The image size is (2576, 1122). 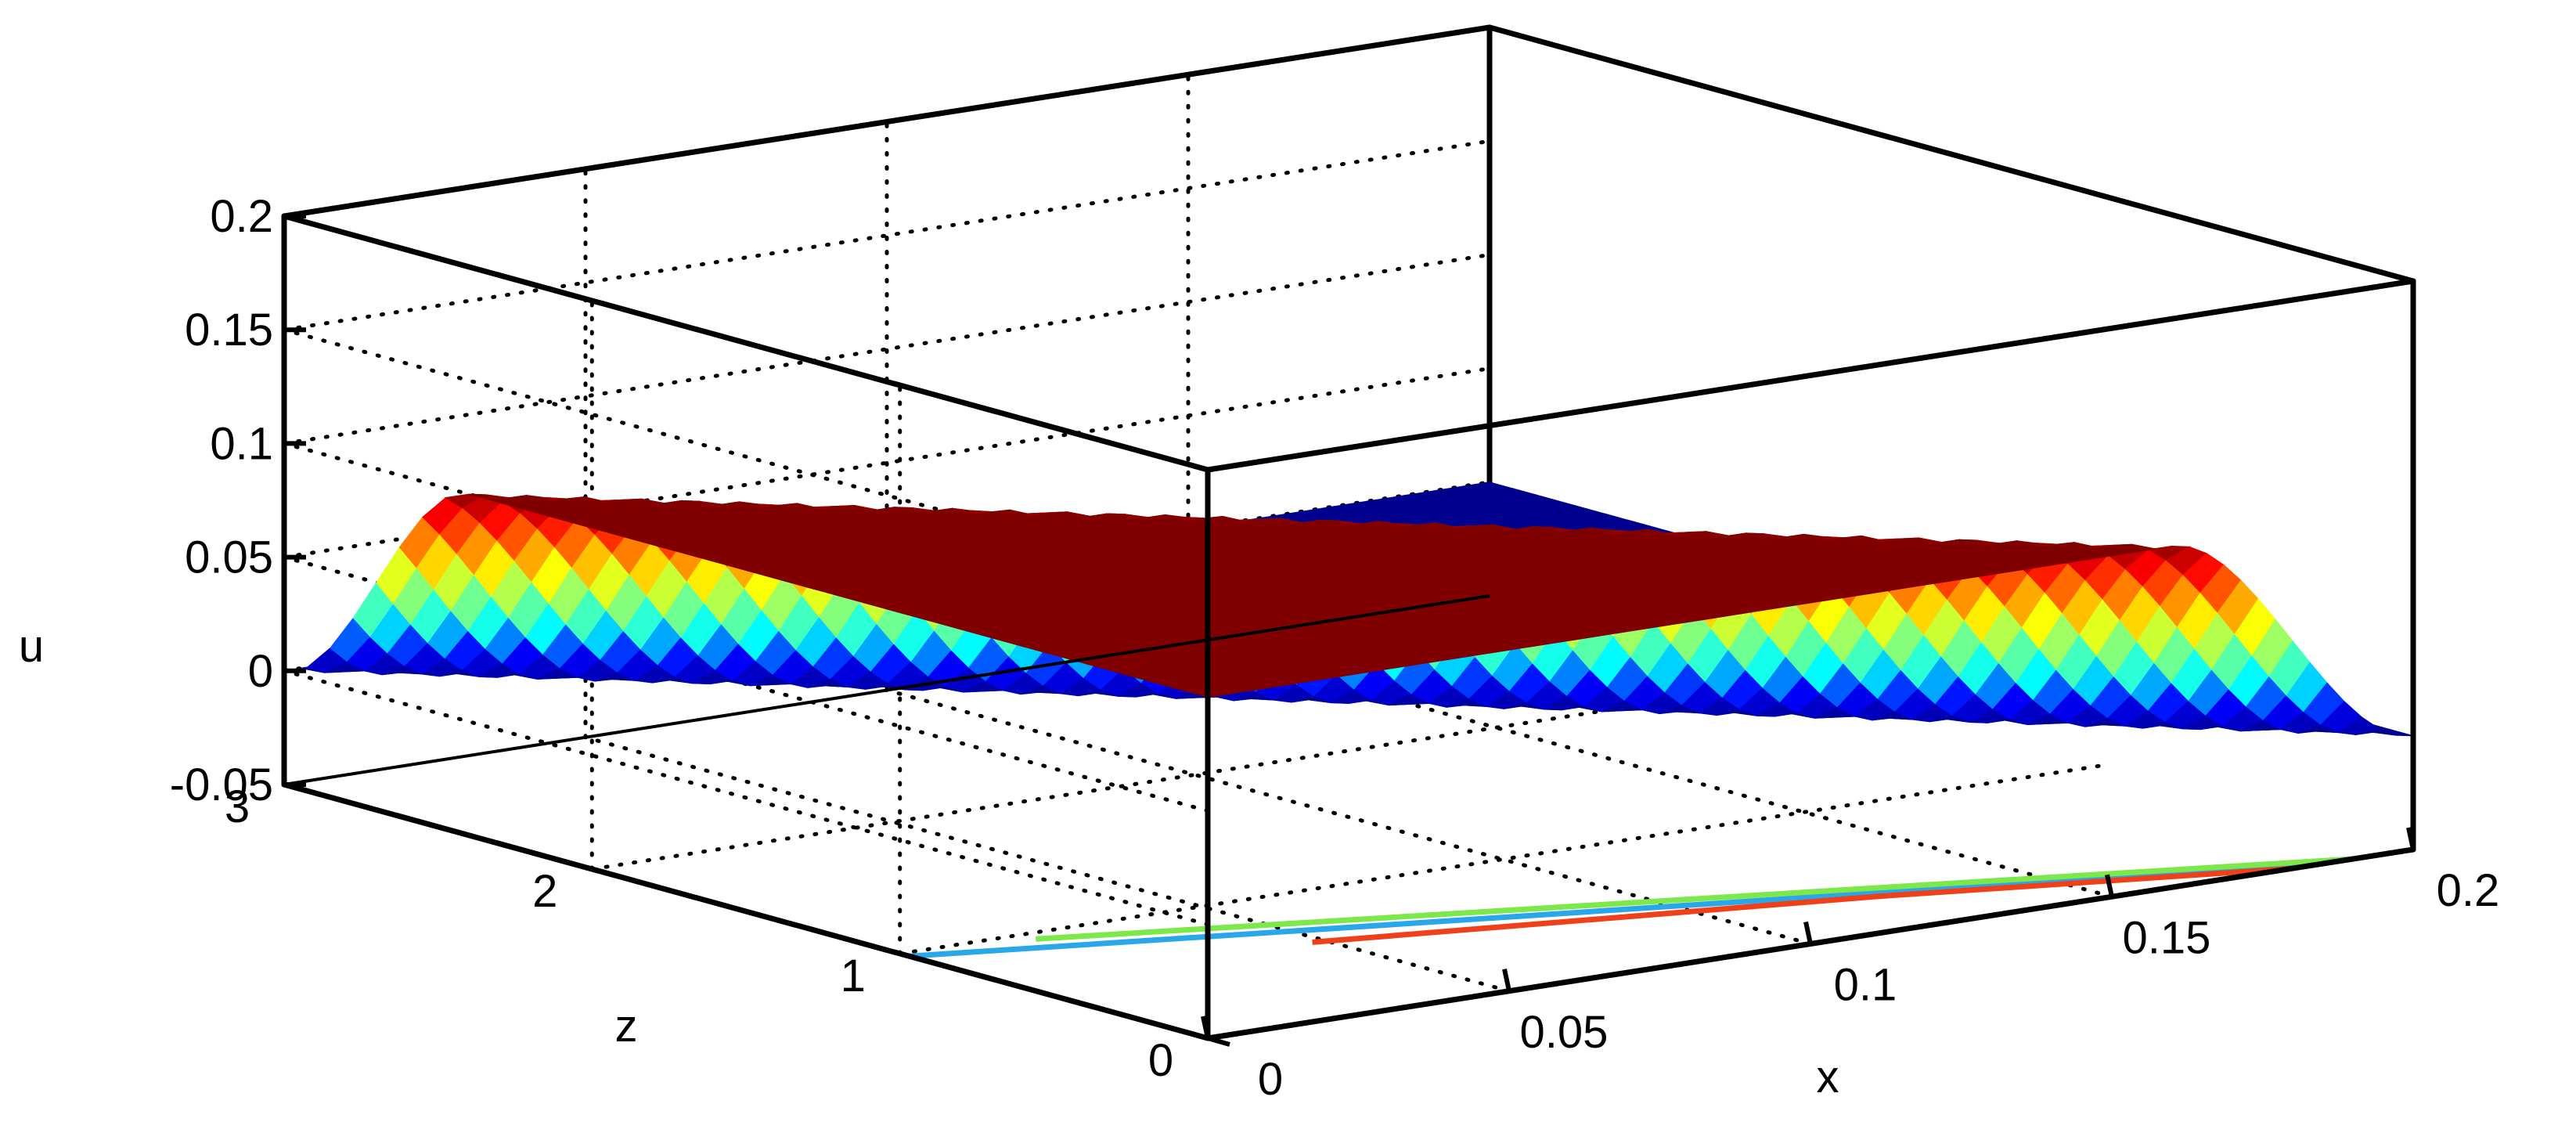 What do you see at coordinates (1270, 1079) in the screenshot?
I see `x-tick-label: 0` at bounding box center [1270, 1079].